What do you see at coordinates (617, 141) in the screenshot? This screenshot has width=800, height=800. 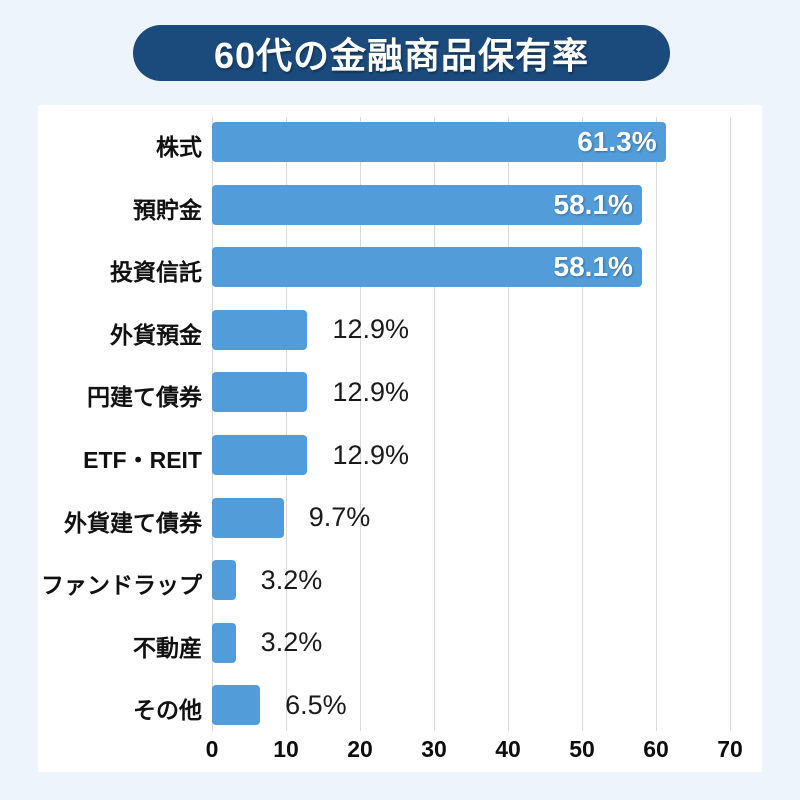 I see `value-label: 61.3%` at bounding box center [617, 141].